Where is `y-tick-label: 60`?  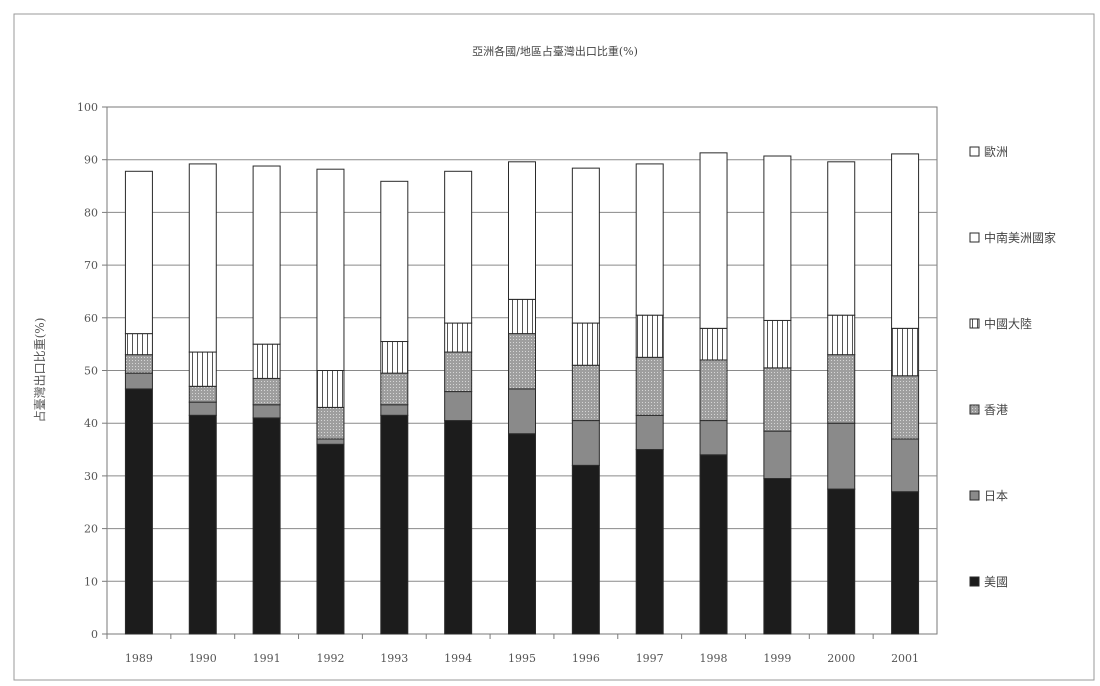
y-tick-label: 60 is located at coordinates (91, 318).